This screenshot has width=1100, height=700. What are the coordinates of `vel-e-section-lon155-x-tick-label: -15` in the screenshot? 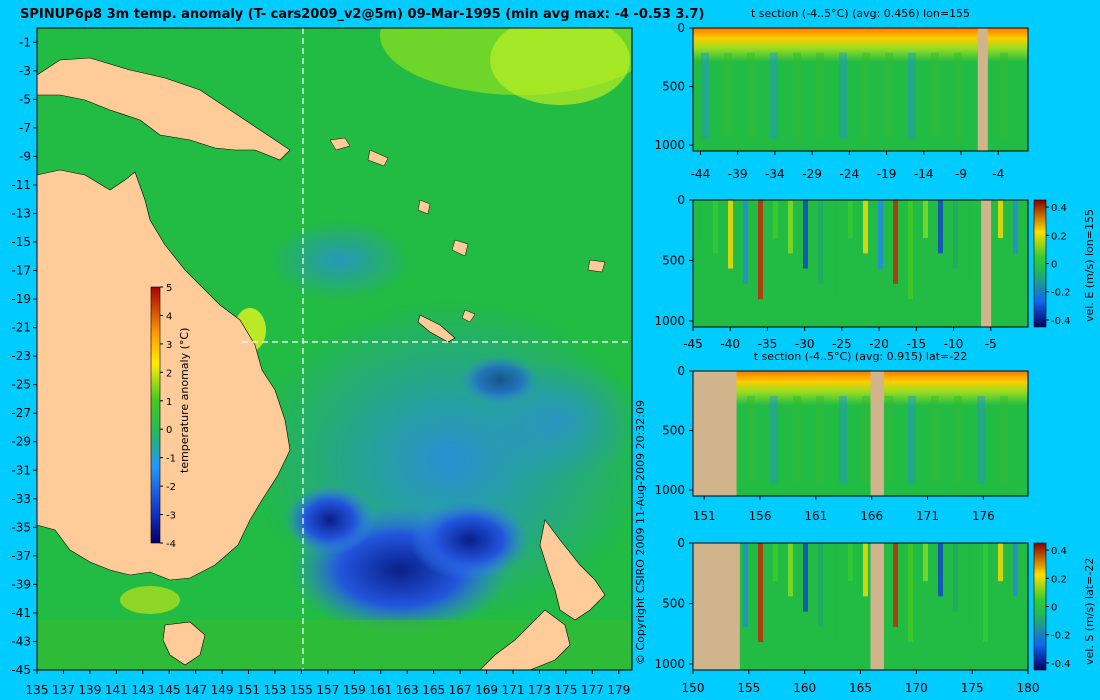 It's located at (917, 344).